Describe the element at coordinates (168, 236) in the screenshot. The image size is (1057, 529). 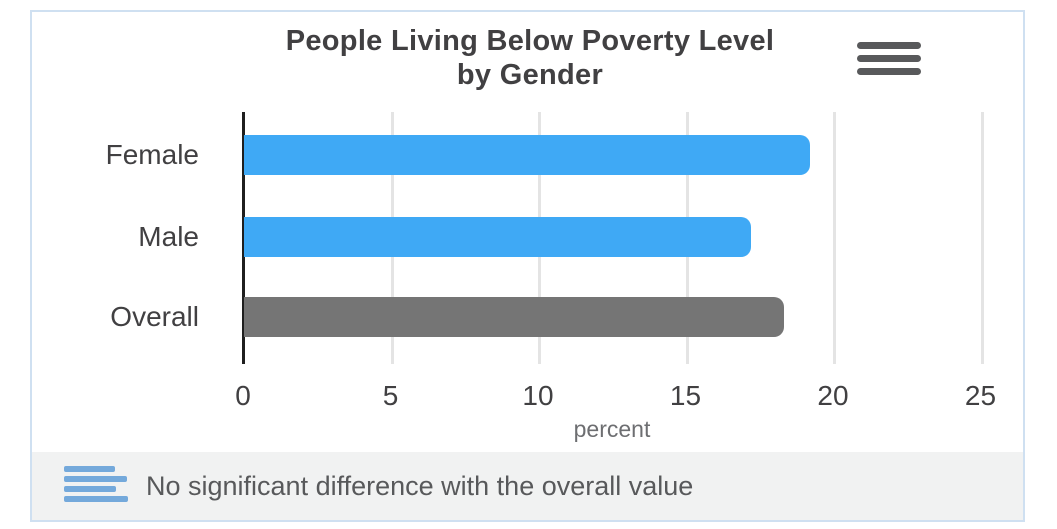
I see `category-label-male: Male` at that location.